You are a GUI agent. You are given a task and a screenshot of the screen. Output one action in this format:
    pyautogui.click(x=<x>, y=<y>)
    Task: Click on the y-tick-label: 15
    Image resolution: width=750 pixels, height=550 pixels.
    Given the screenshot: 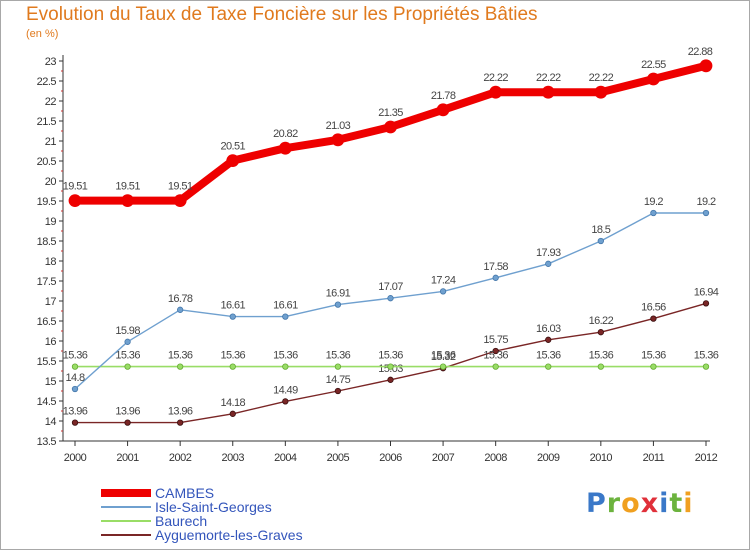 What is the action you would take?
    pyautogui.click(x=51, y=382)
    